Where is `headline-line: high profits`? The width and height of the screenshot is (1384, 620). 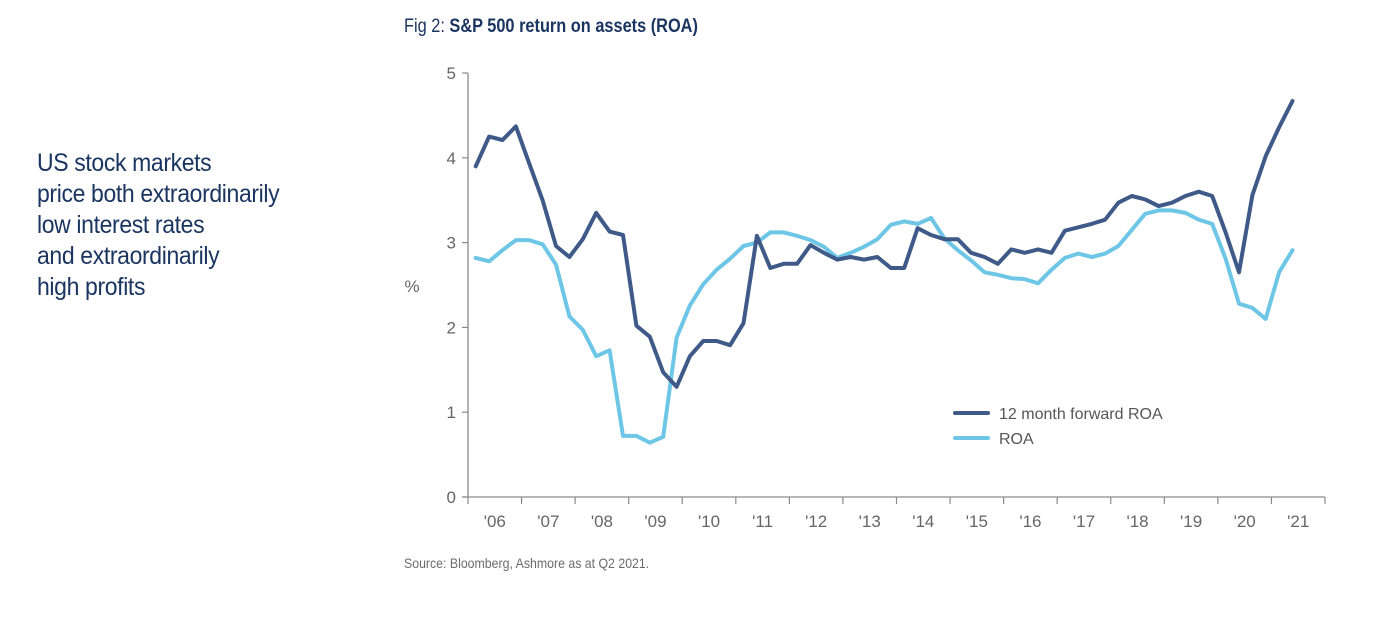 headline-line: high profits is located at coordinates (91, 287).